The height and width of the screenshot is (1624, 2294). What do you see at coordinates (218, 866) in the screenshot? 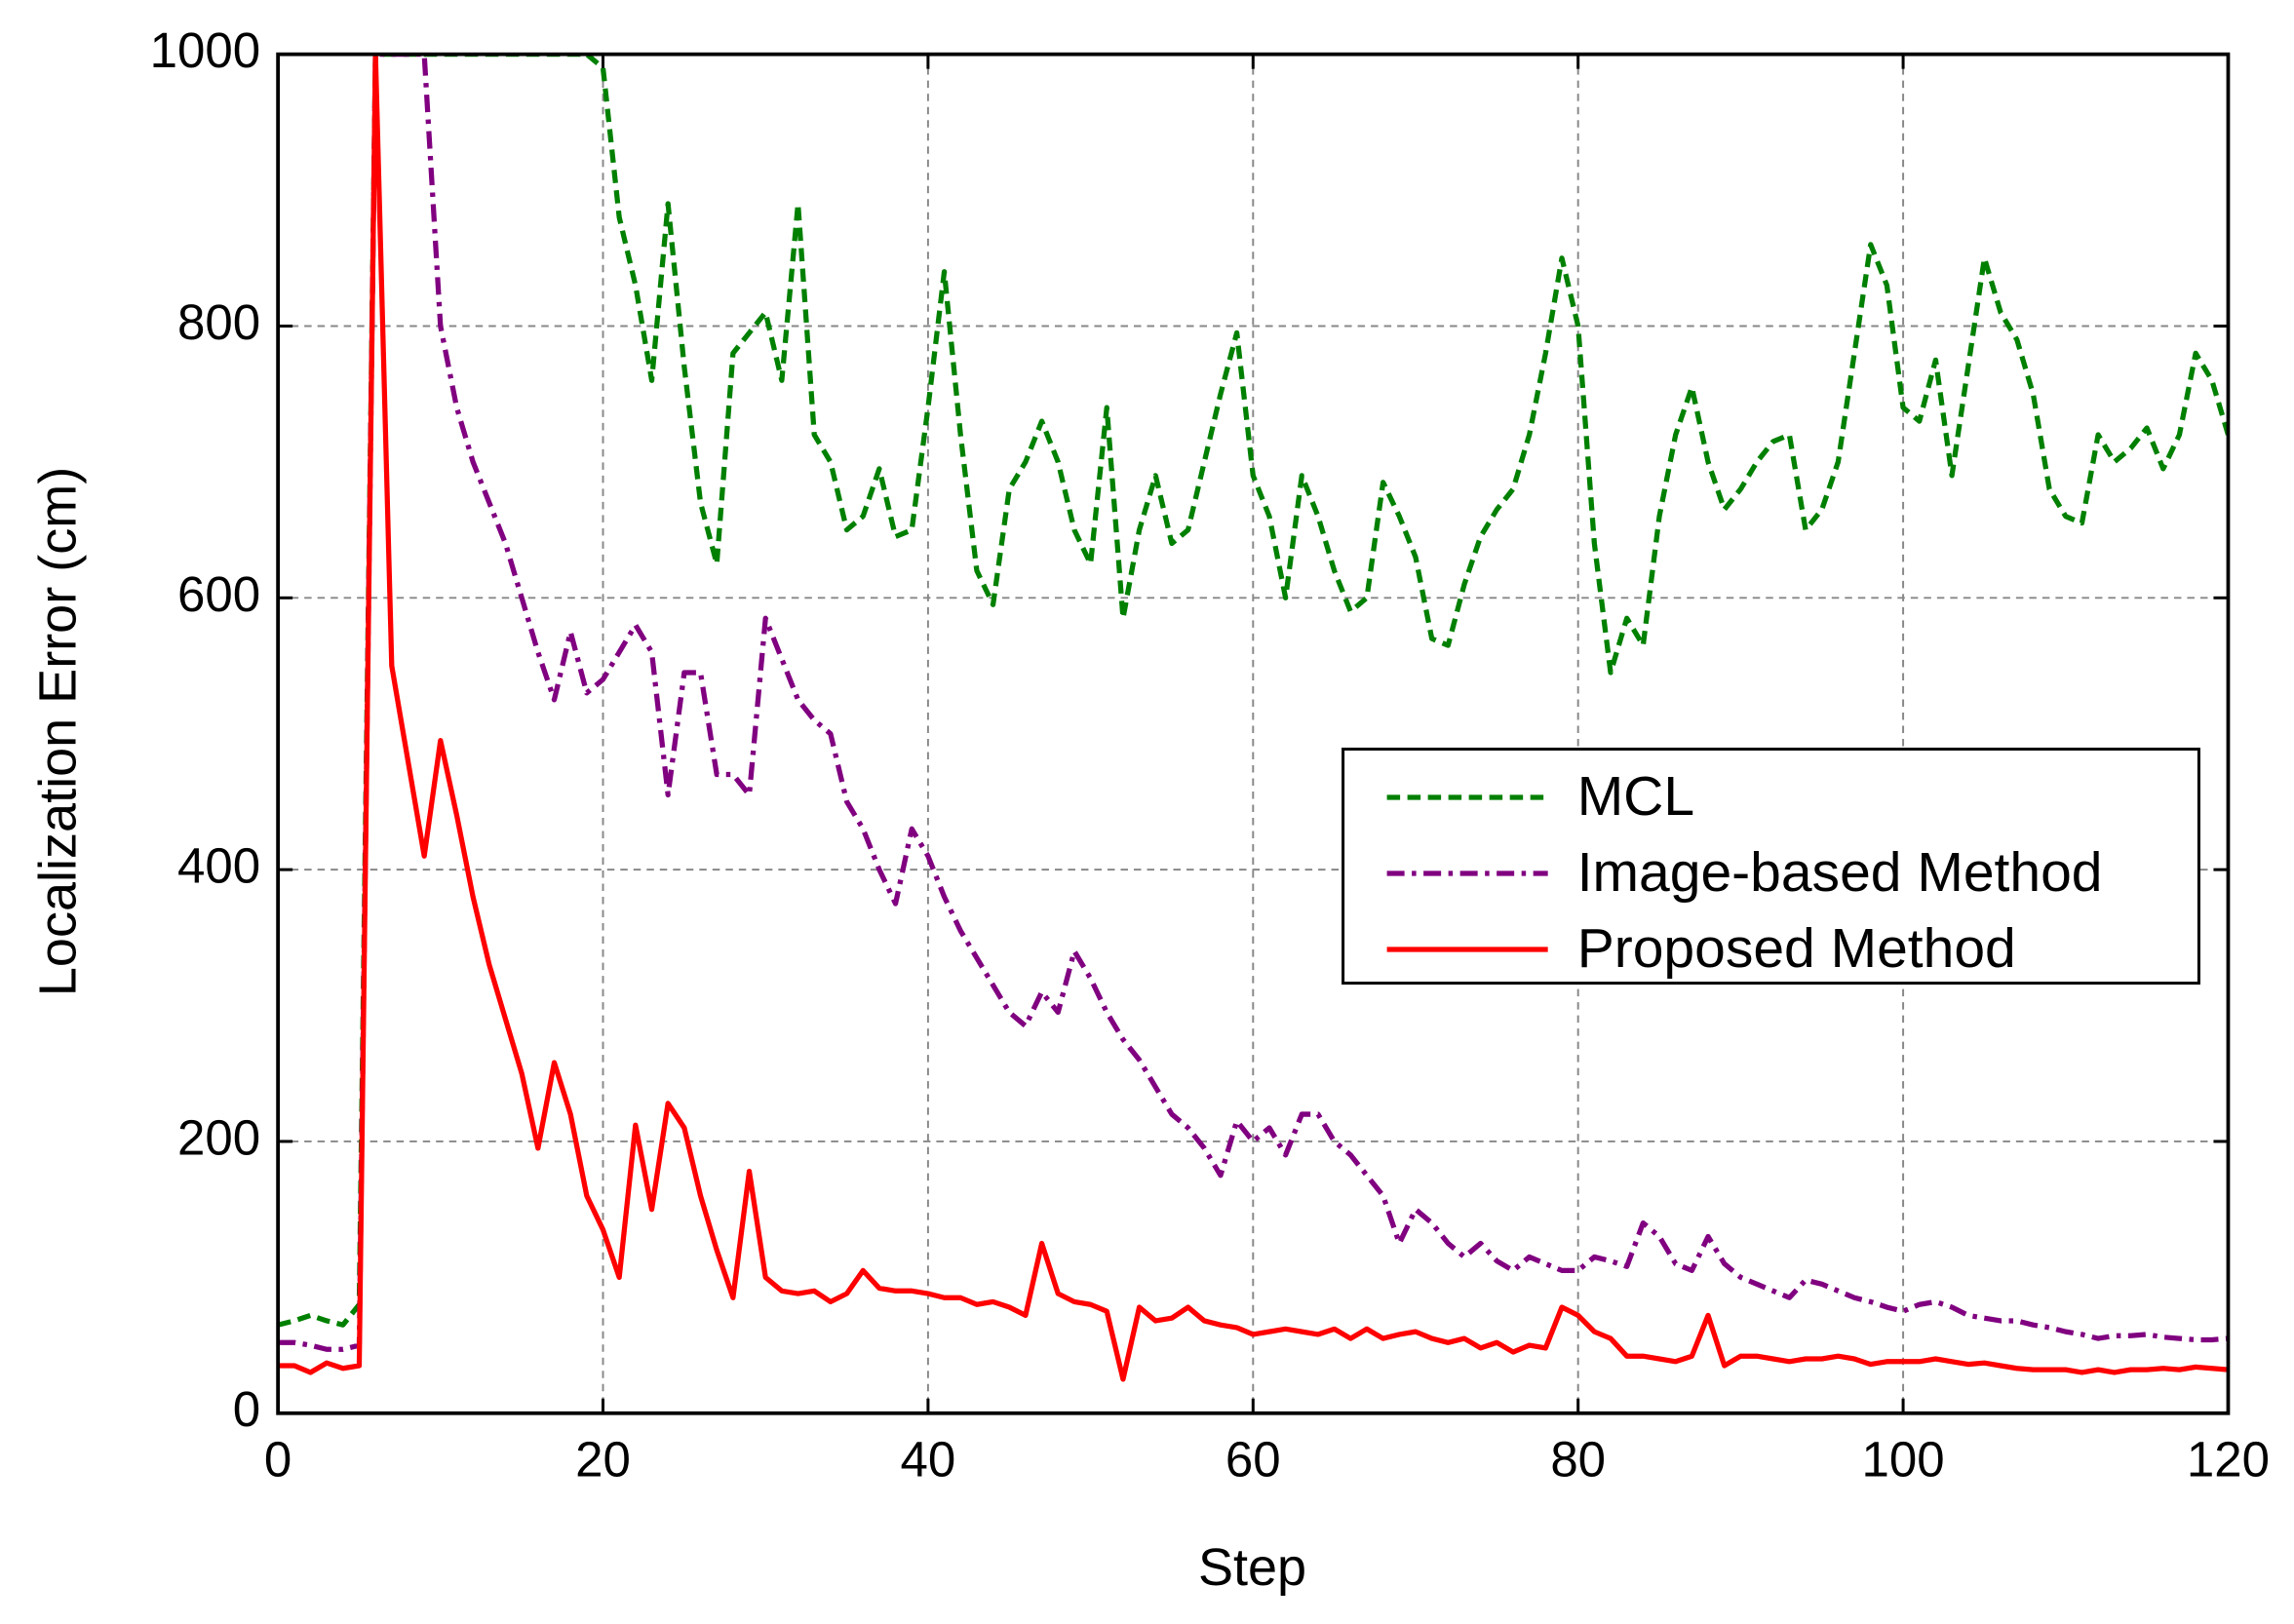
I see `y-tick-label: 400` at bounding box center [218, 866].